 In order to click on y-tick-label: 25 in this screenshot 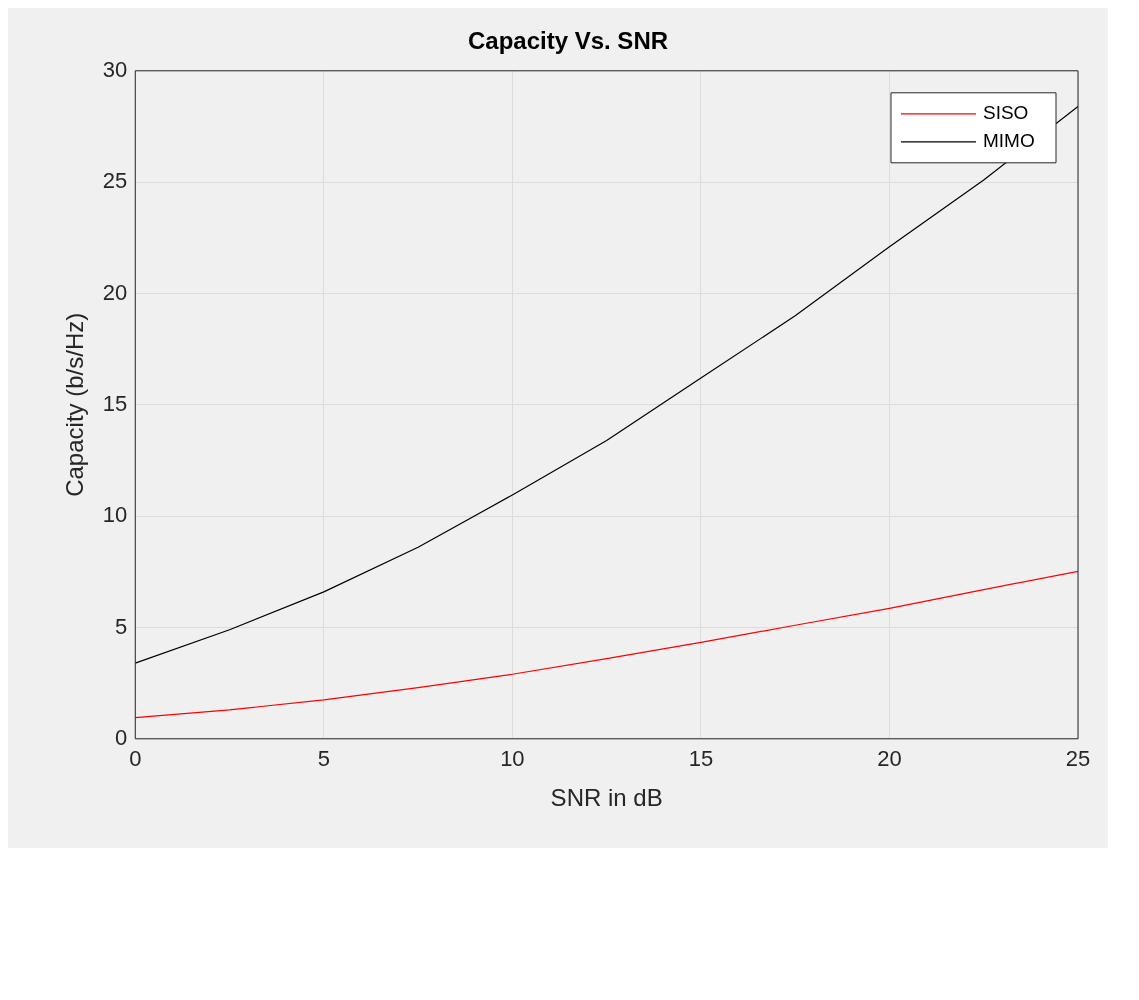, I will do `click(115, 181)`.